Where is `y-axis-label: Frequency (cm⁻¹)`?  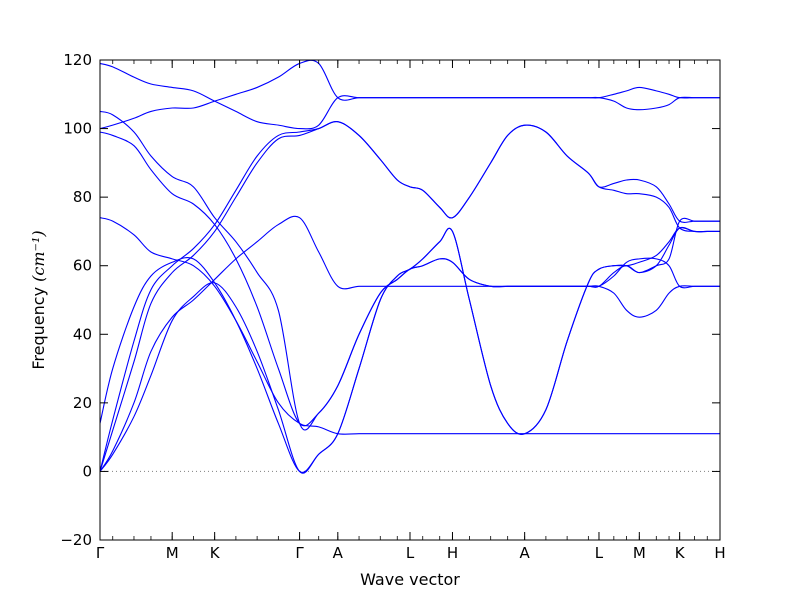 y-axis-label: Frequency (cm⁻¹) is located at coordinates (38, 299).